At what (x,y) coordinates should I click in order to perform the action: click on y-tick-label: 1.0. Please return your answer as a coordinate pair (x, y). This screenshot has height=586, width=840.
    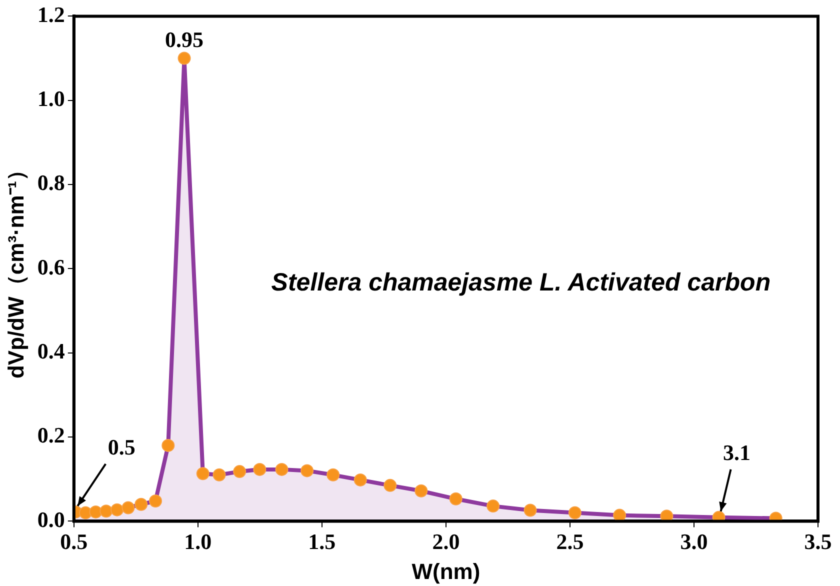
    Looking at the image, I should click on (51, 99).